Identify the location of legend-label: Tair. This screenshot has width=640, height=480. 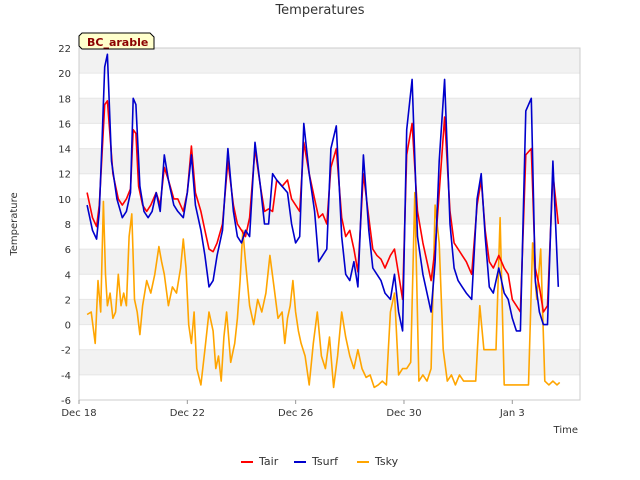
(268, 461).